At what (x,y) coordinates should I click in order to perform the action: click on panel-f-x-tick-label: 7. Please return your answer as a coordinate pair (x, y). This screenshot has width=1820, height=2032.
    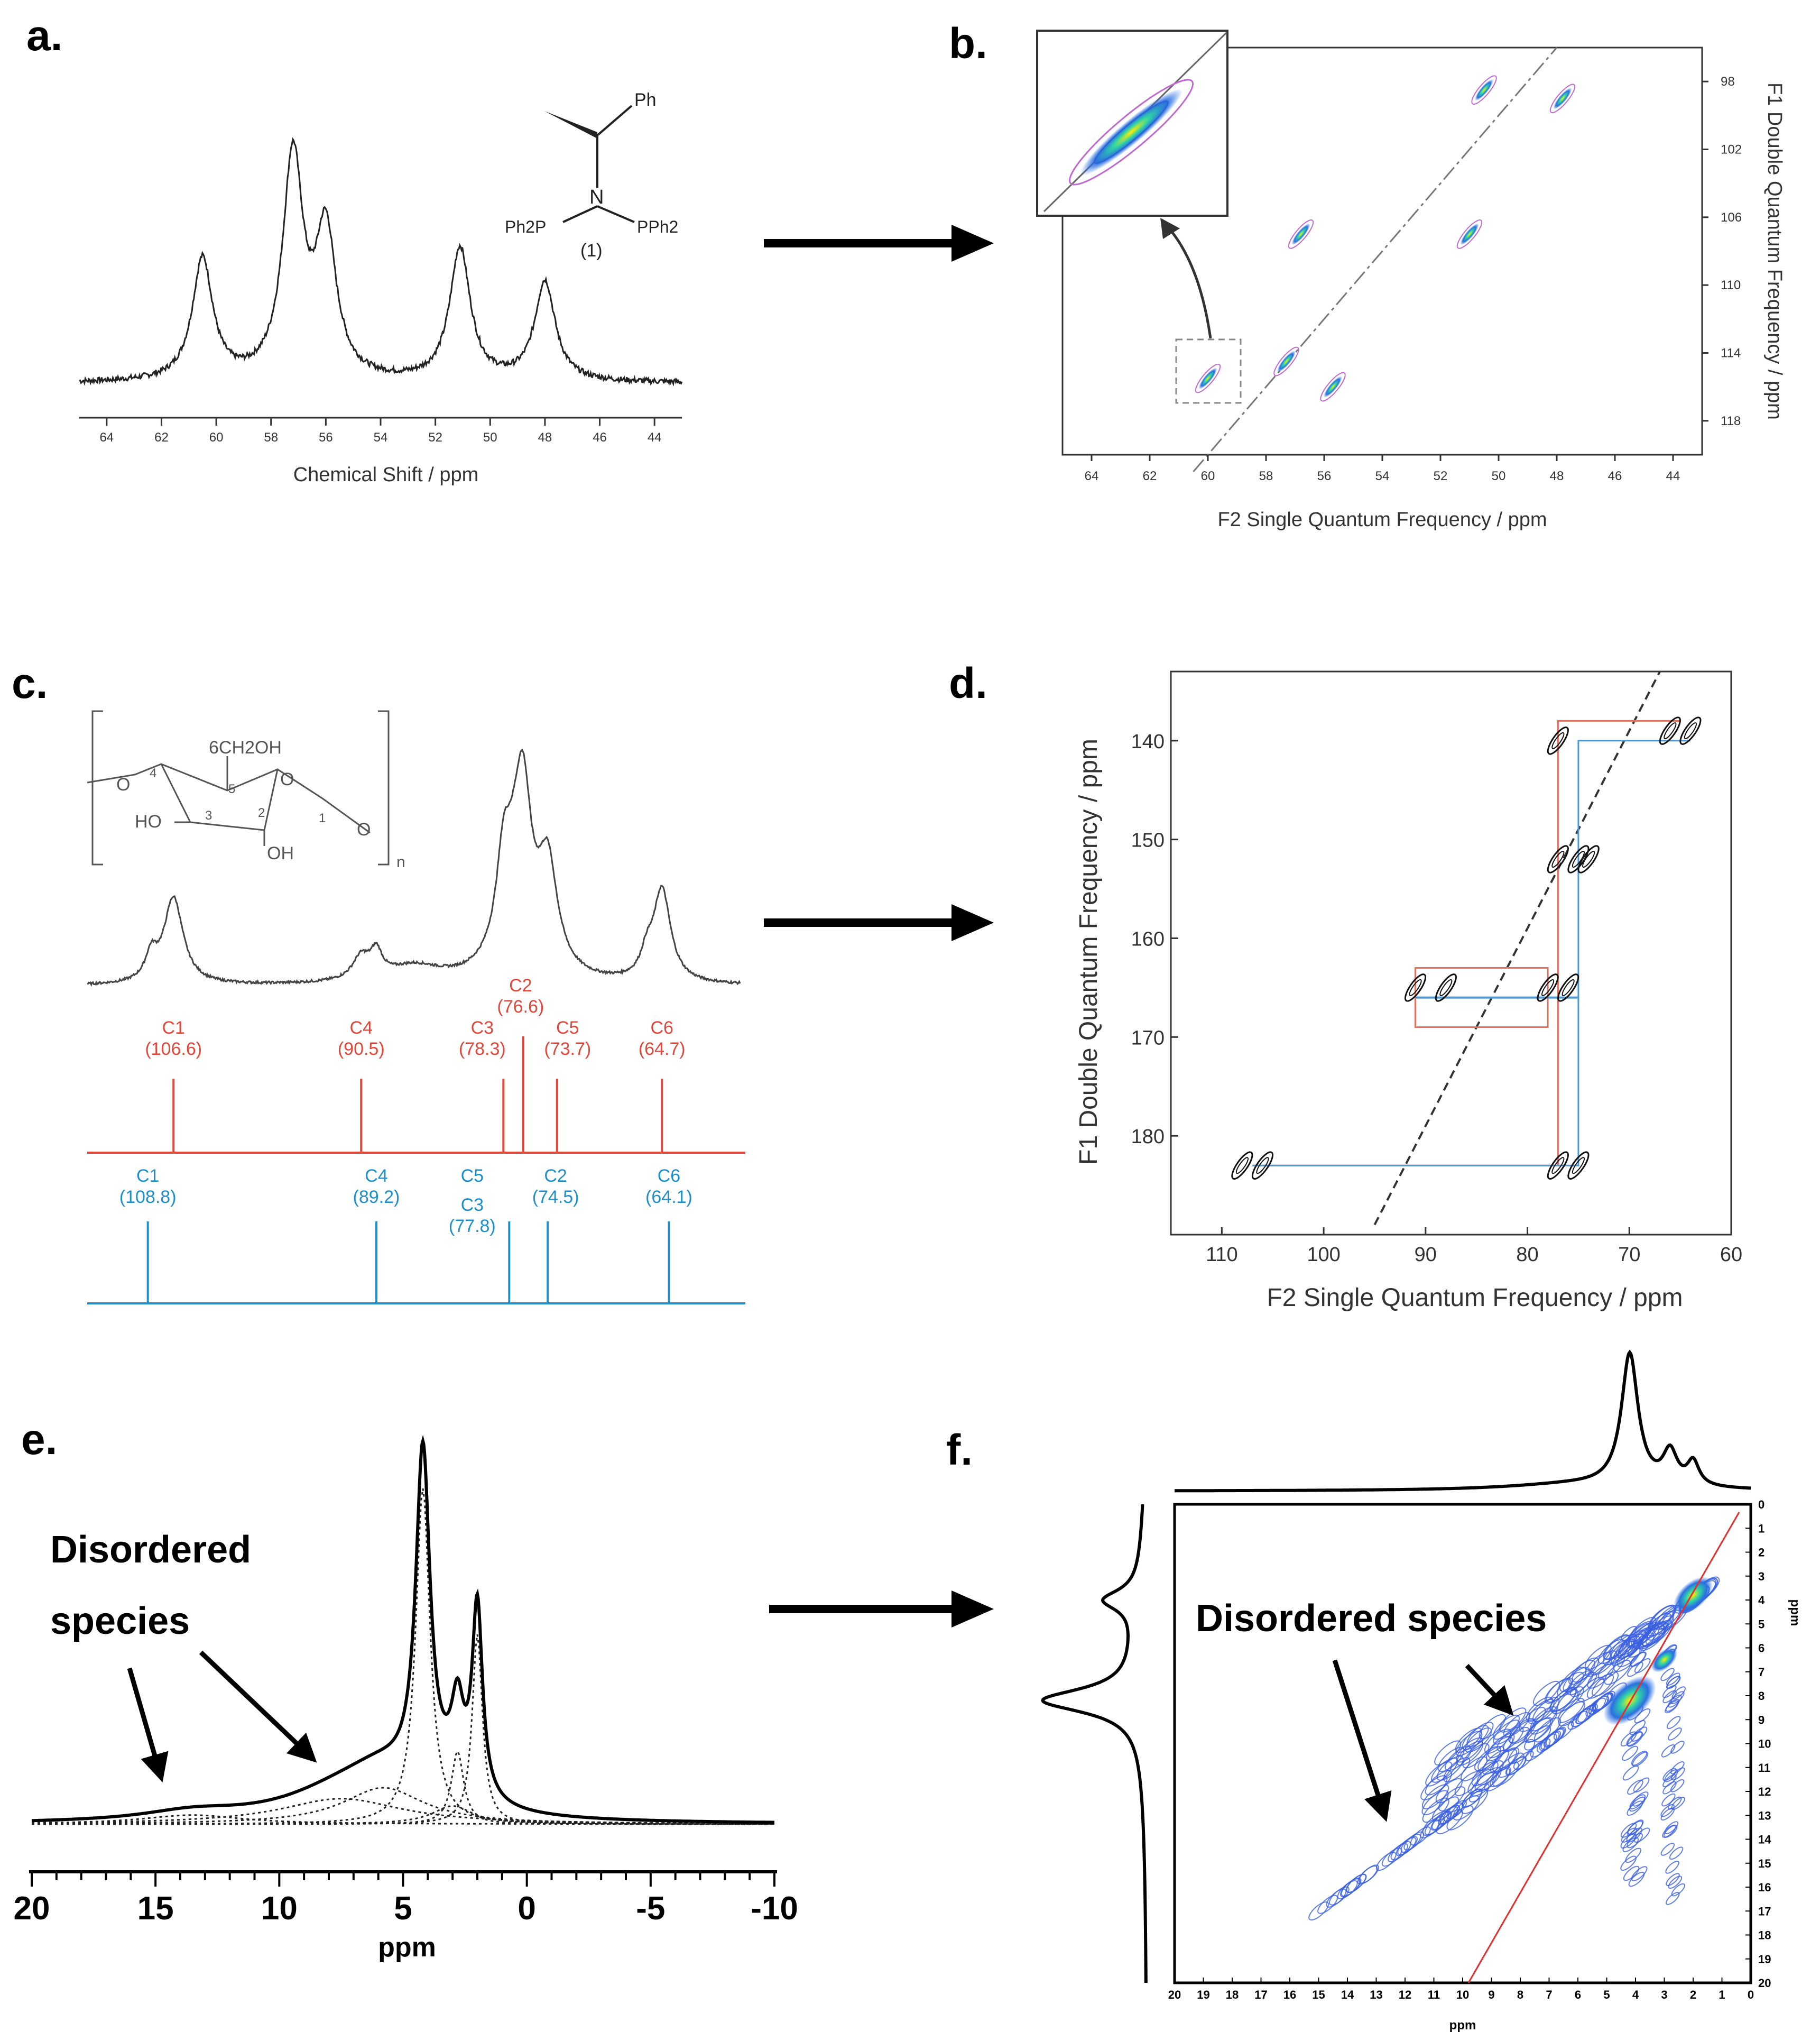
    Looking at the image, I should click on (1549, 1994).